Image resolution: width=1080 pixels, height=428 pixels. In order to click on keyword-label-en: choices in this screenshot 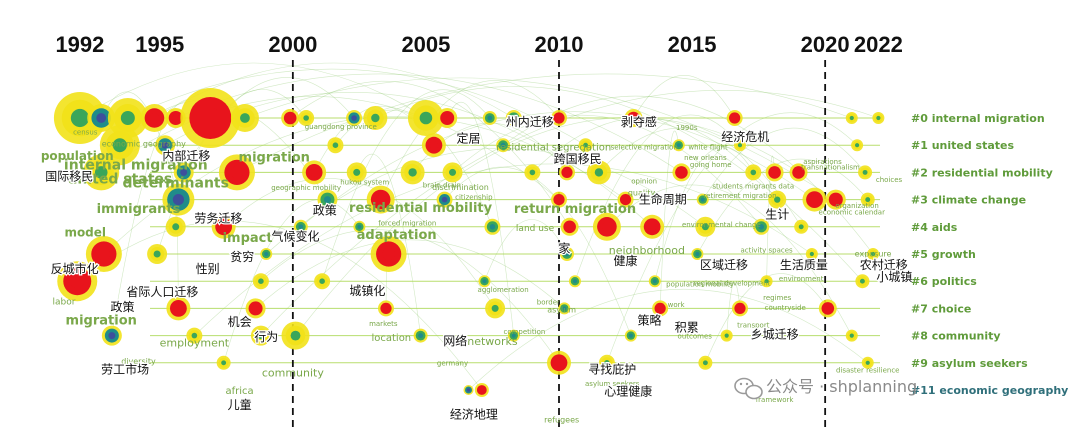, I will do `click(889, 180)`.